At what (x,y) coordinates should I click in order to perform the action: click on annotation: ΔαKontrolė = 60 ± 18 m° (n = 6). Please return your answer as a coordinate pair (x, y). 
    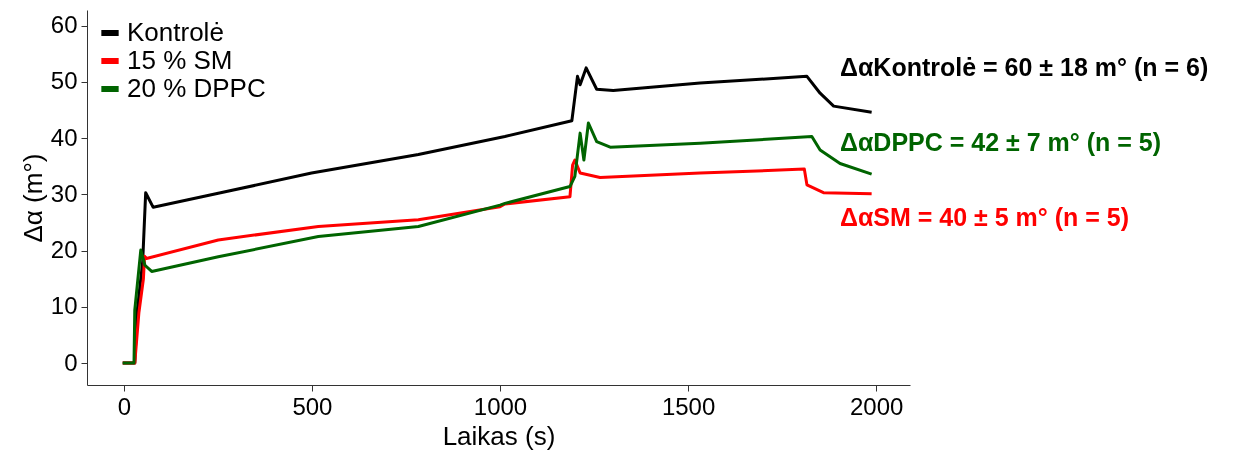
    Looking at the image, I should click on (1024, 67).